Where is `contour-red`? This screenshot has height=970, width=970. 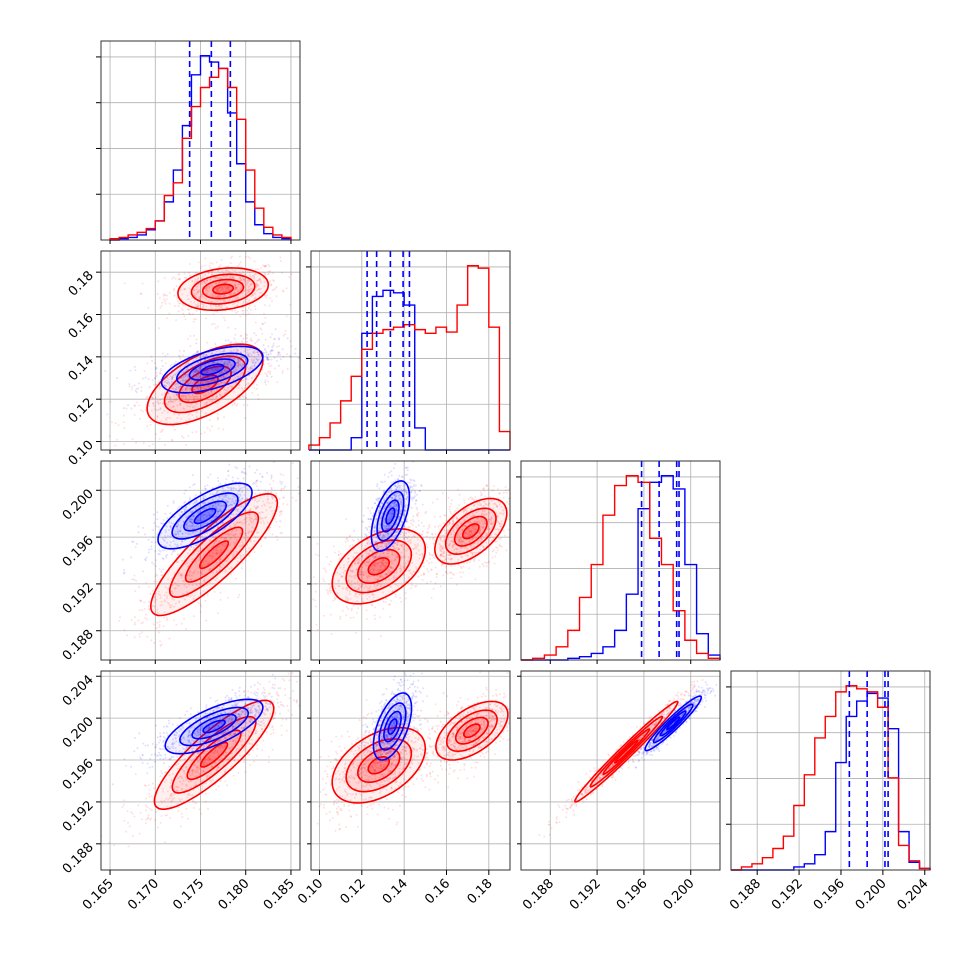 contour-red is located at coordinates (205, 384).